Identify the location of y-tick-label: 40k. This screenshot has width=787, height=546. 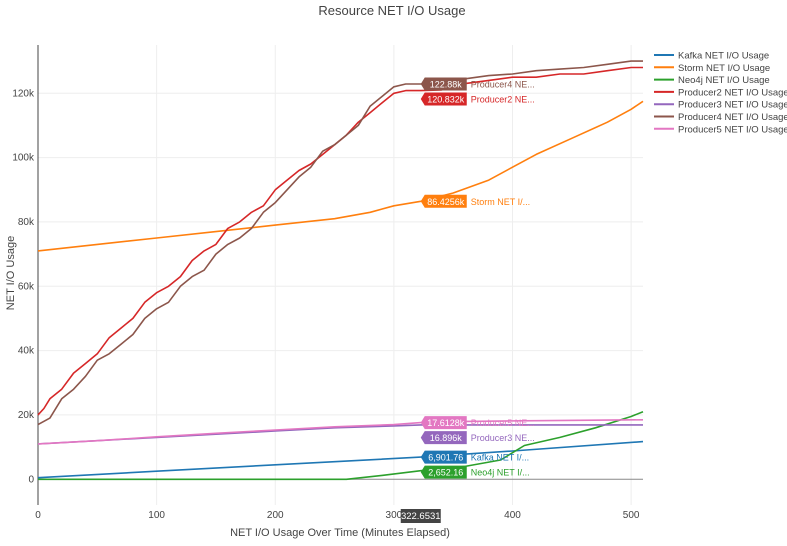
(26, 351).